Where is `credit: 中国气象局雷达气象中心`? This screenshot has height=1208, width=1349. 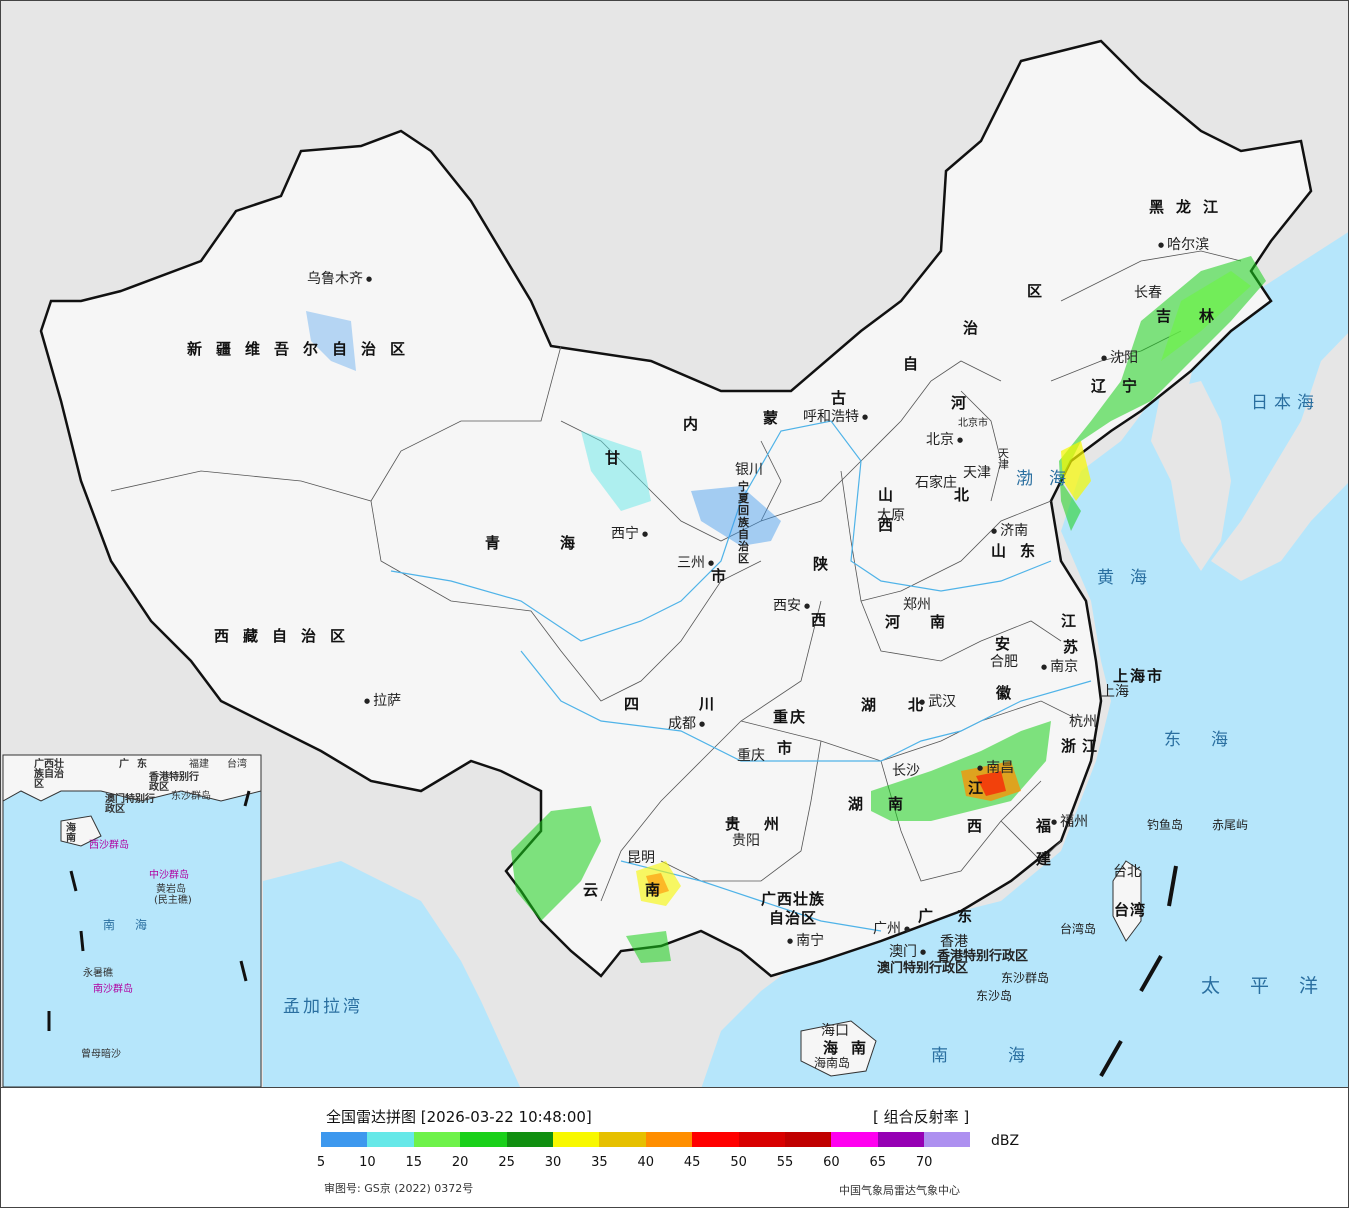
credit: 中国气象局雷达气象中心 is located at coordinates (899, 1190).